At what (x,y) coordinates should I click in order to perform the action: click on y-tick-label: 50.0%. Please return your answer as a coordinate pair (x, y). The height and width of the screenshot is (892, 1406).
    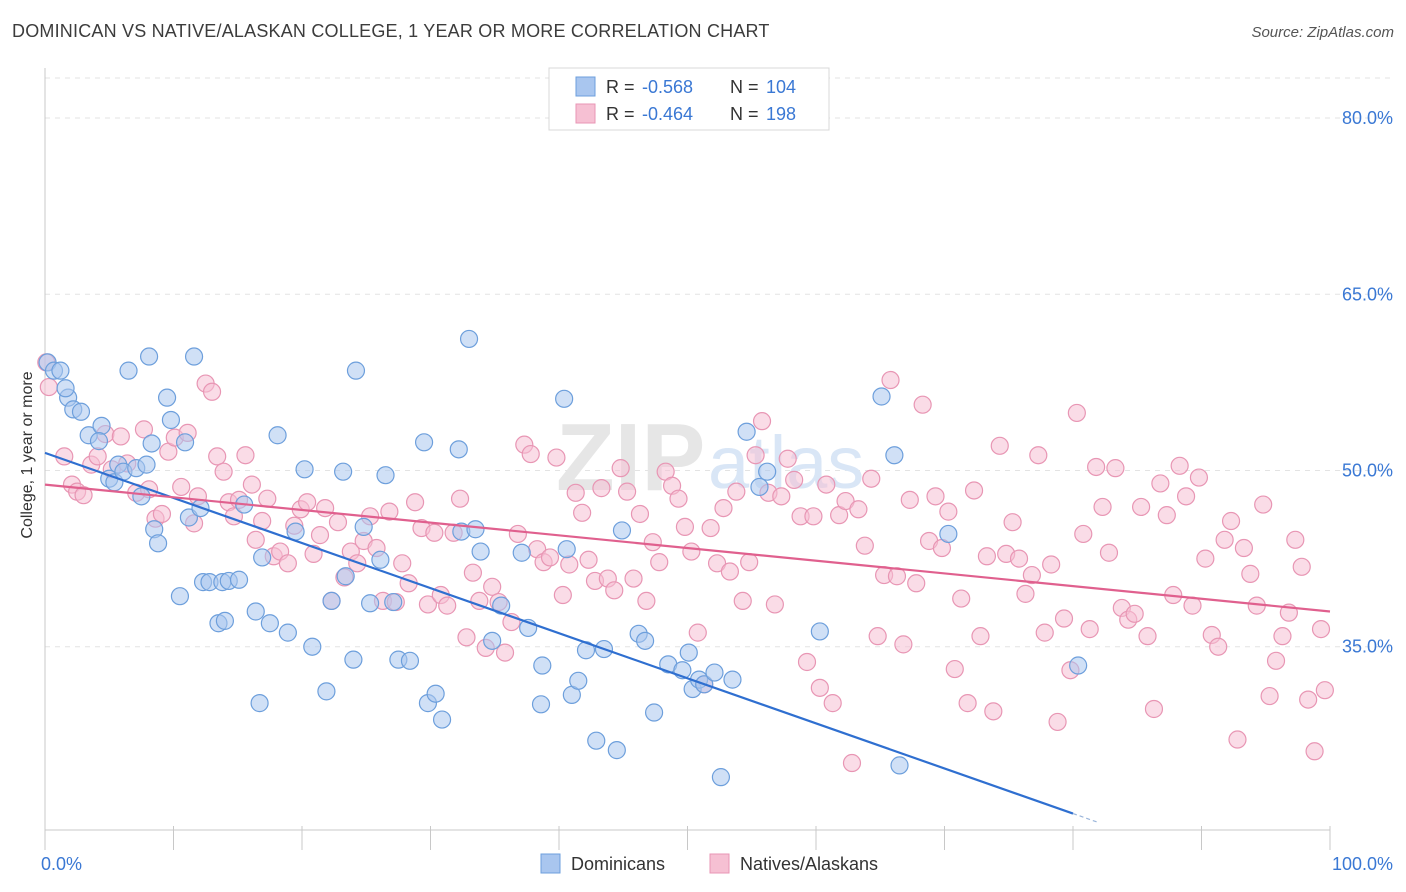
    Looking at the image, I should click on (1367, 470).